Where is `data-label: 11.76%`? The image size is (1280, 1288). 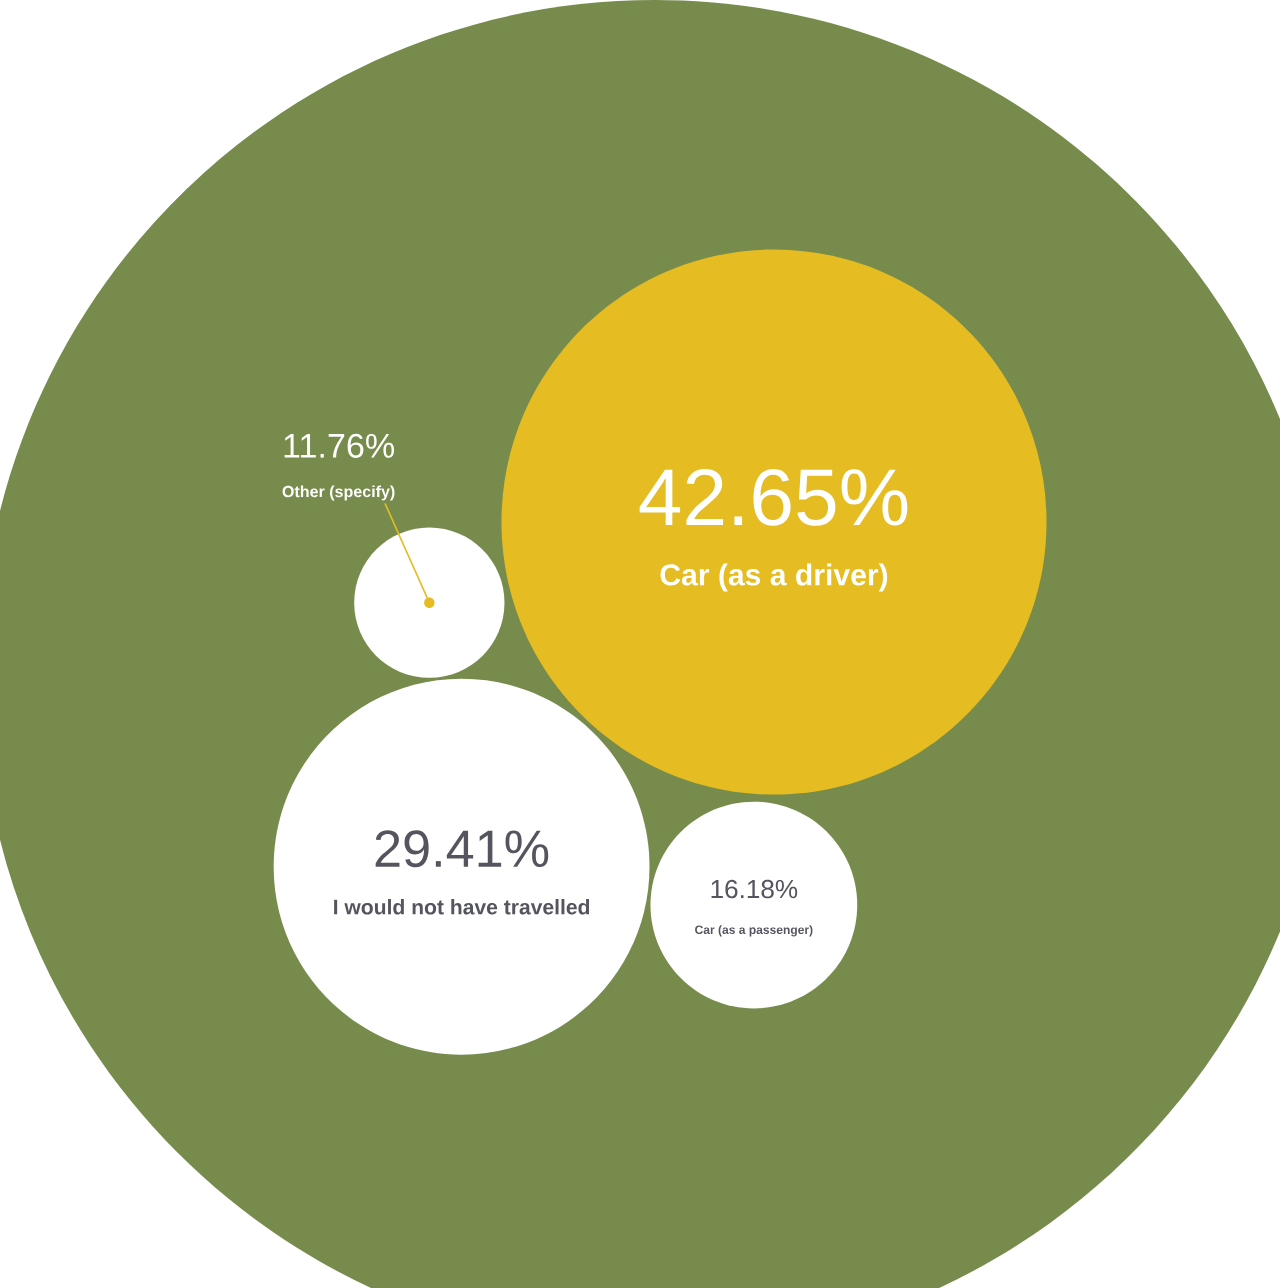
data-label: 11.76% is located at coordinates (339, 445).